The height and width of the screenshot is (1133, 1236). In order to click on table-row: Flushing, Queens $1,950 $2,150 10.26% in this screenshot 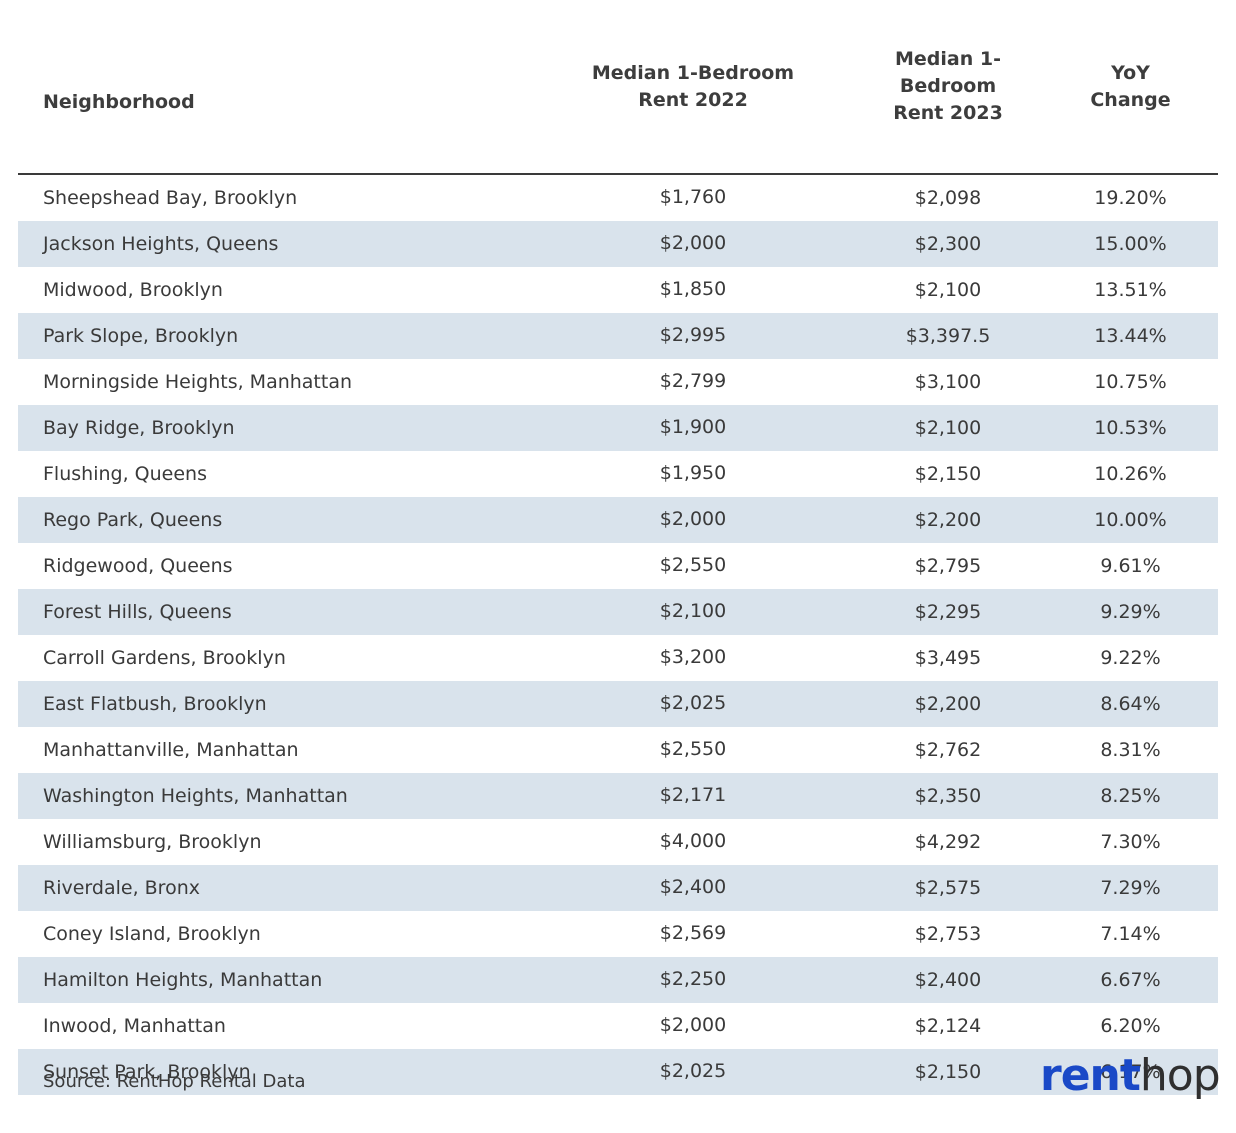, I will do `click(618, 474)`.